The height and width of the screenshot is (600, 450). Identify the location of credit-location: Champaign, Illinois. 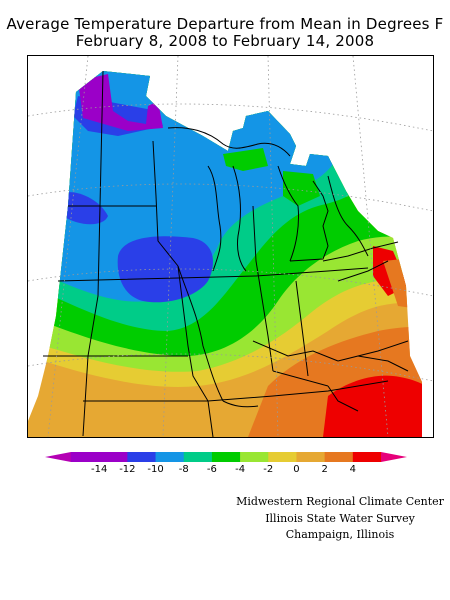
(340, 534).